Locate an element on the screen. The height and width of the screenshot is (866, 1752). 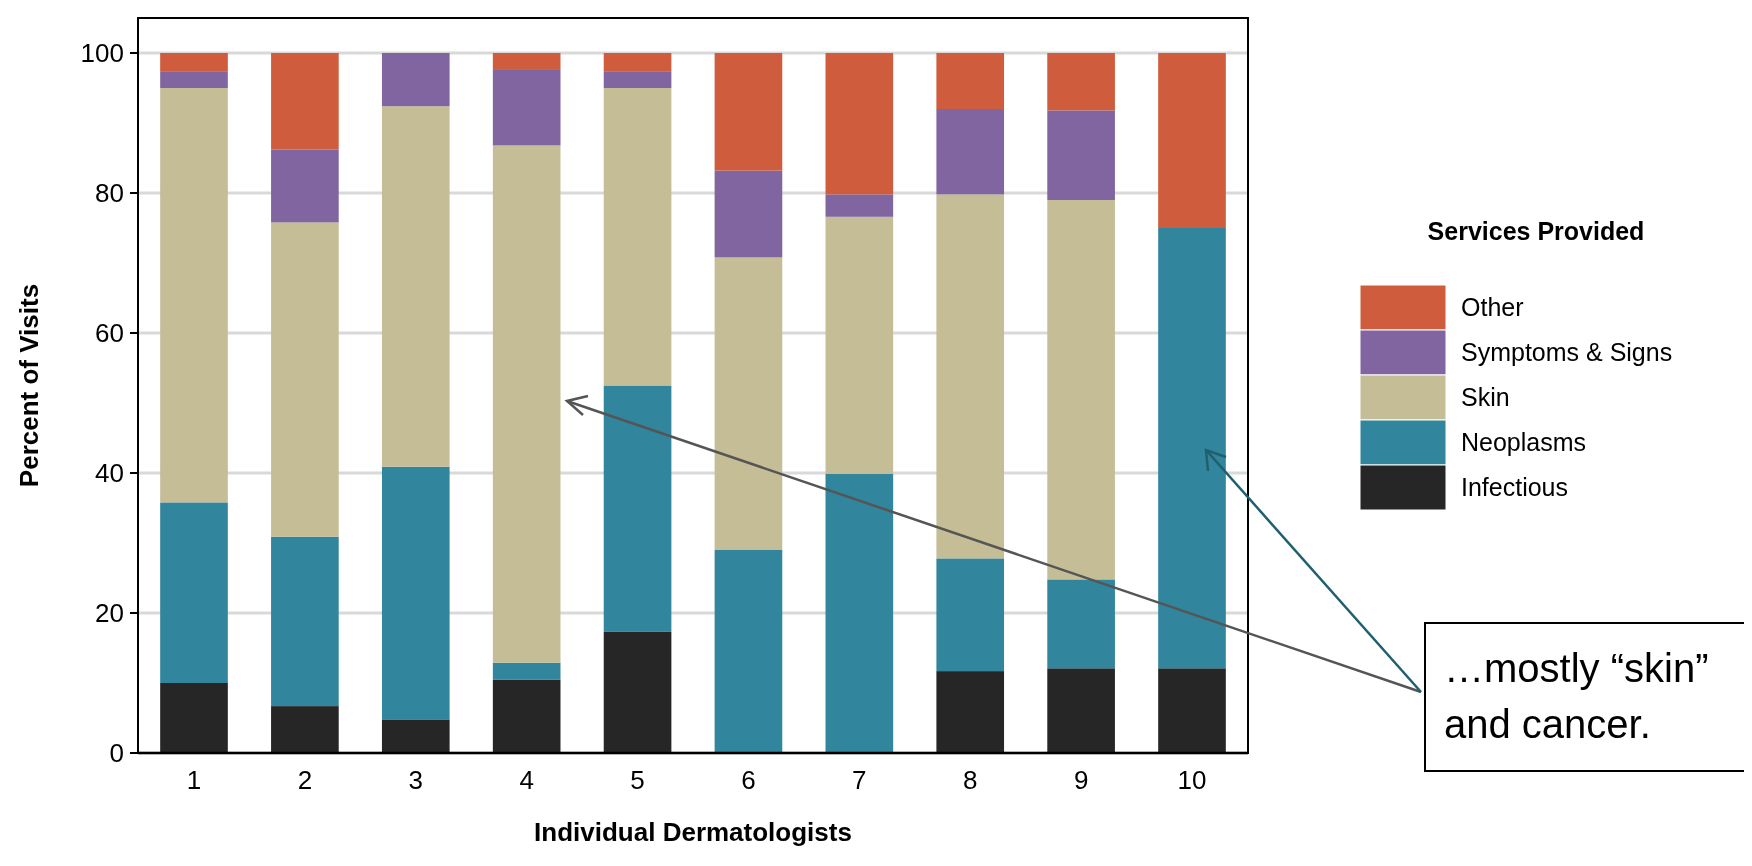
x-tick-label: 8 is located at coordinates (970, 780).